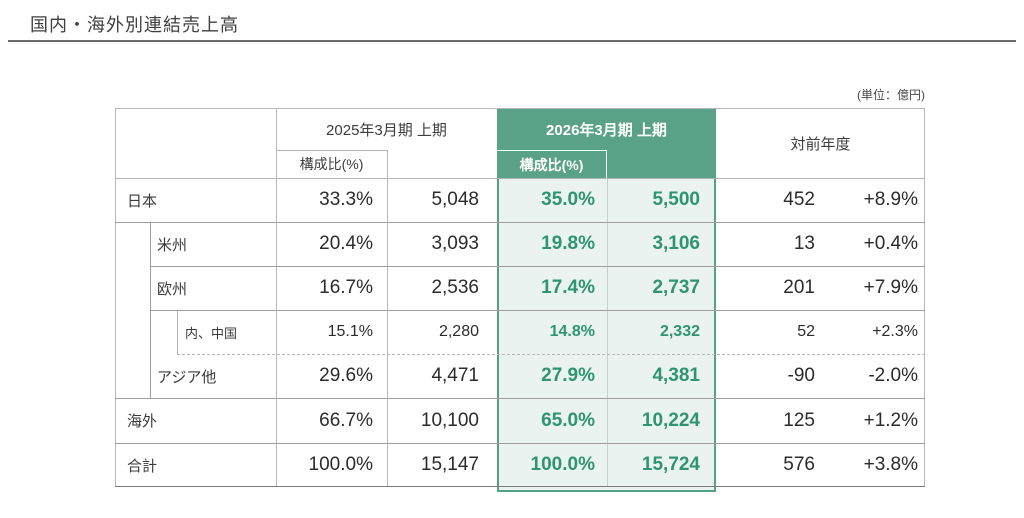 Image resolution: width=1024 pixels, height=518 pixels. What do you see at coordinates (195, 420) in the screenshot?
I see `row-label: 海外` at bounding box center [195, 420].